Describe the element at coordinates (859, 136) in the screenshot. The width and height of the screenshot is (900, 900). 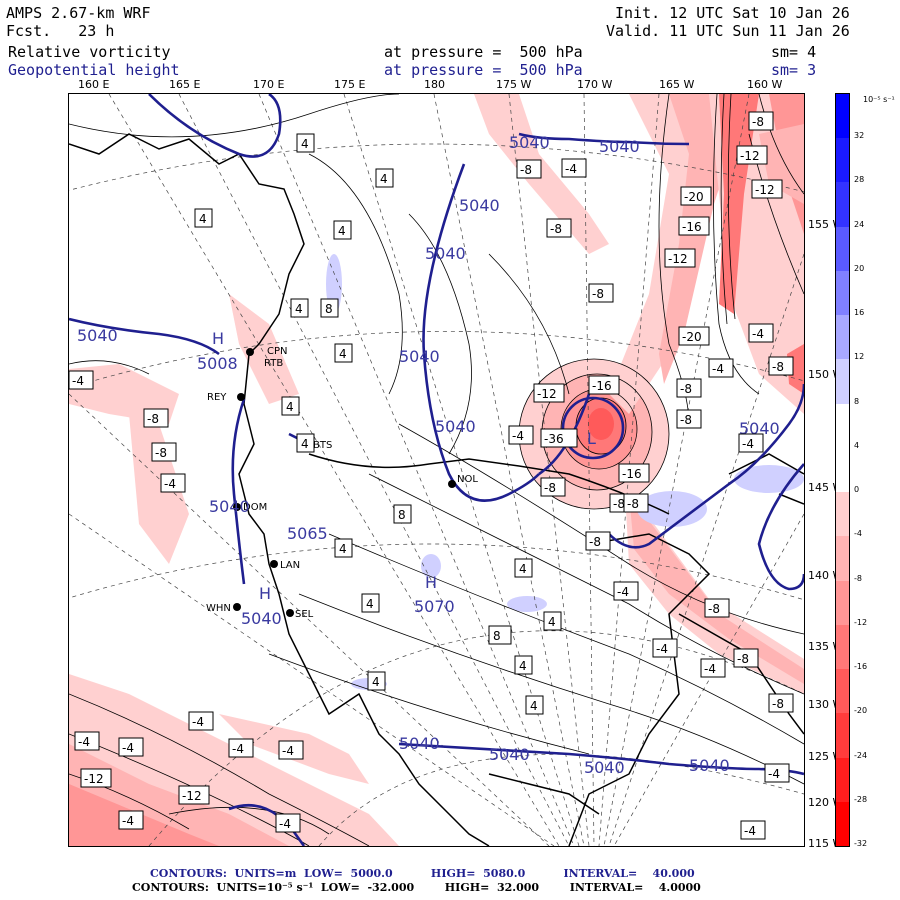
I see `colorbar-label: 32` at that location.